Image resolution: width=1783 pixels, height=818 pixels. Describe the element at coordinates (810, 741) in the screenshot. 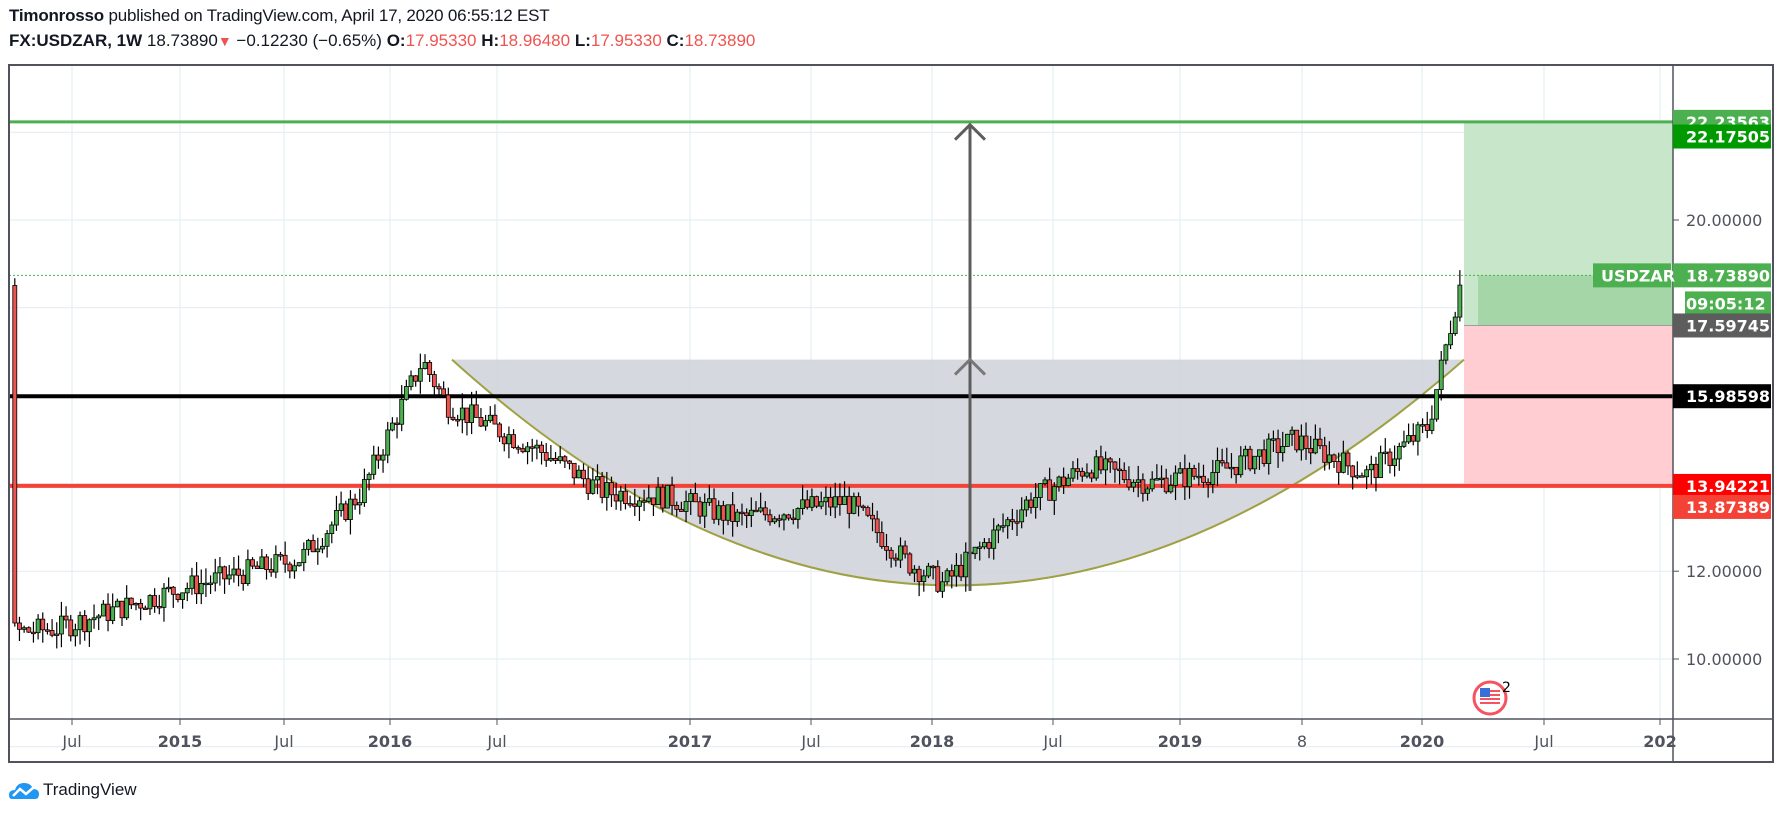

I see `x-tick-label: Jul` at that location.